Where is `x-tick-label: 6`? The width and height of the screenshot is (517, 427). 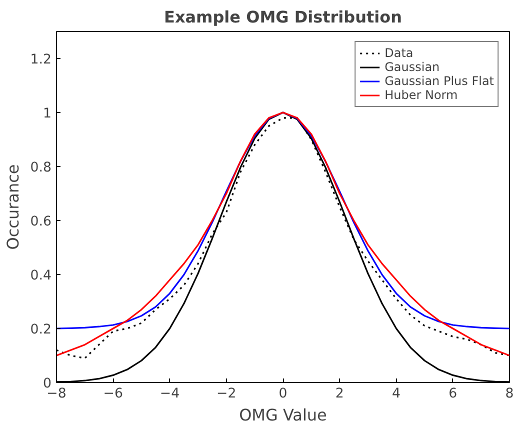 x-tick-label: 6 is located at coordinates (453, 394).